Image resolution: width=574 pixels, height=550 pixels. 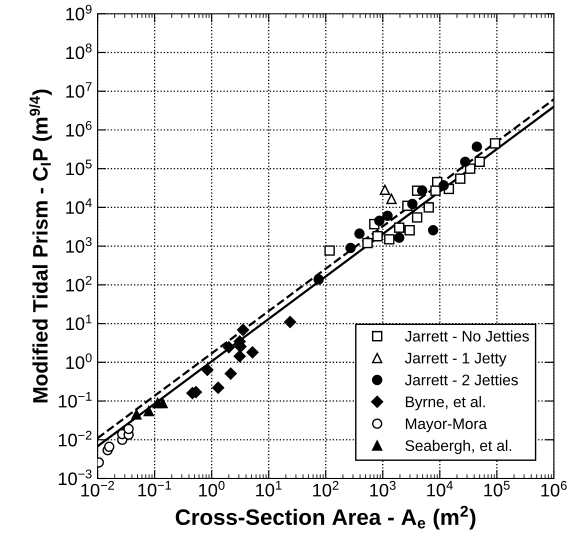 What do you see at coordinates (79, 168) in the screenshot?
I see `y-tick-label: 10$^{5}$` at bounding box center [79, 168].